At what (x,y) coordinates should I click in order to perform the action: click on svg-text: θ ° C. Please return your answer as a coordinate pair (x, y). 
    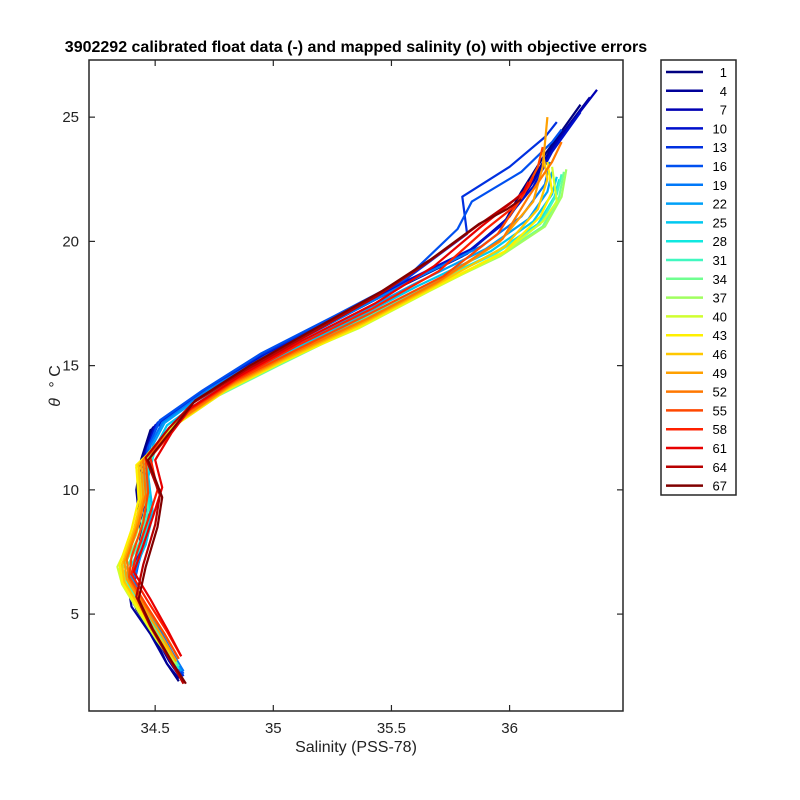
    Looking at the image, I should click on (55, 386).